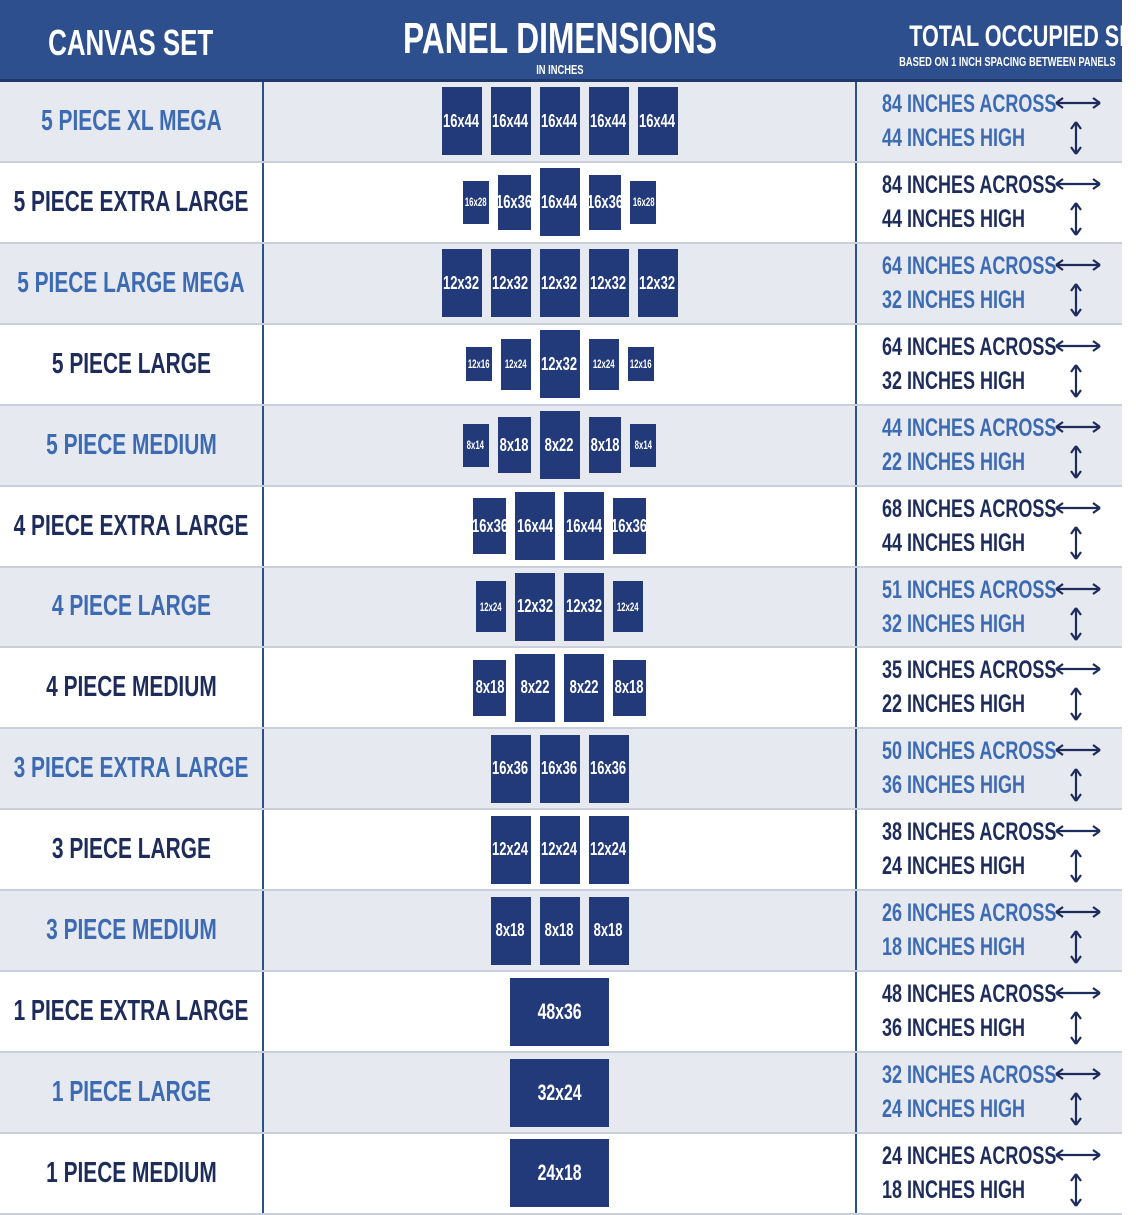 This screenshot has height=1215, width=1136. I want to click on panel-group: 12x24 12x32 12x32 12x24, so click(559, 607).